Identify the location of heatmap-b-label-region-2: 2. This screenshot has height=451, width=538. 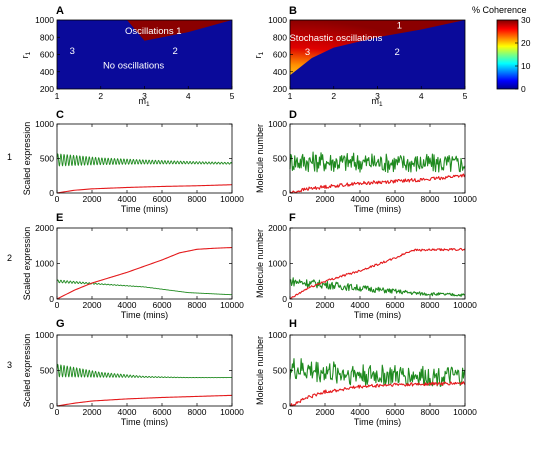
(397, 52).